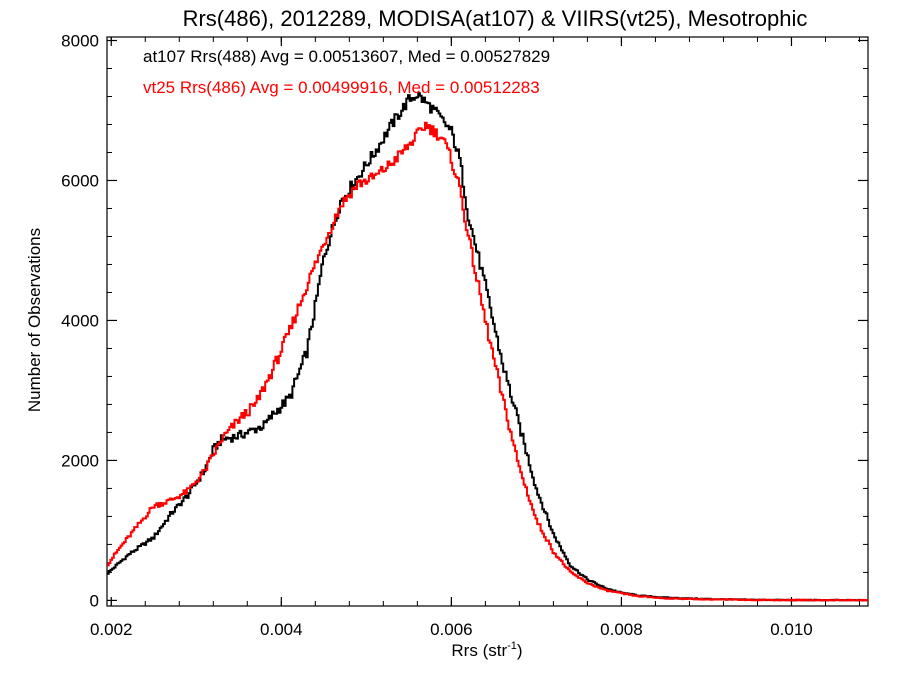 This screenshot has height=675, width=900. I want to click on x-tick-label: 0.004, so click(281, 629).